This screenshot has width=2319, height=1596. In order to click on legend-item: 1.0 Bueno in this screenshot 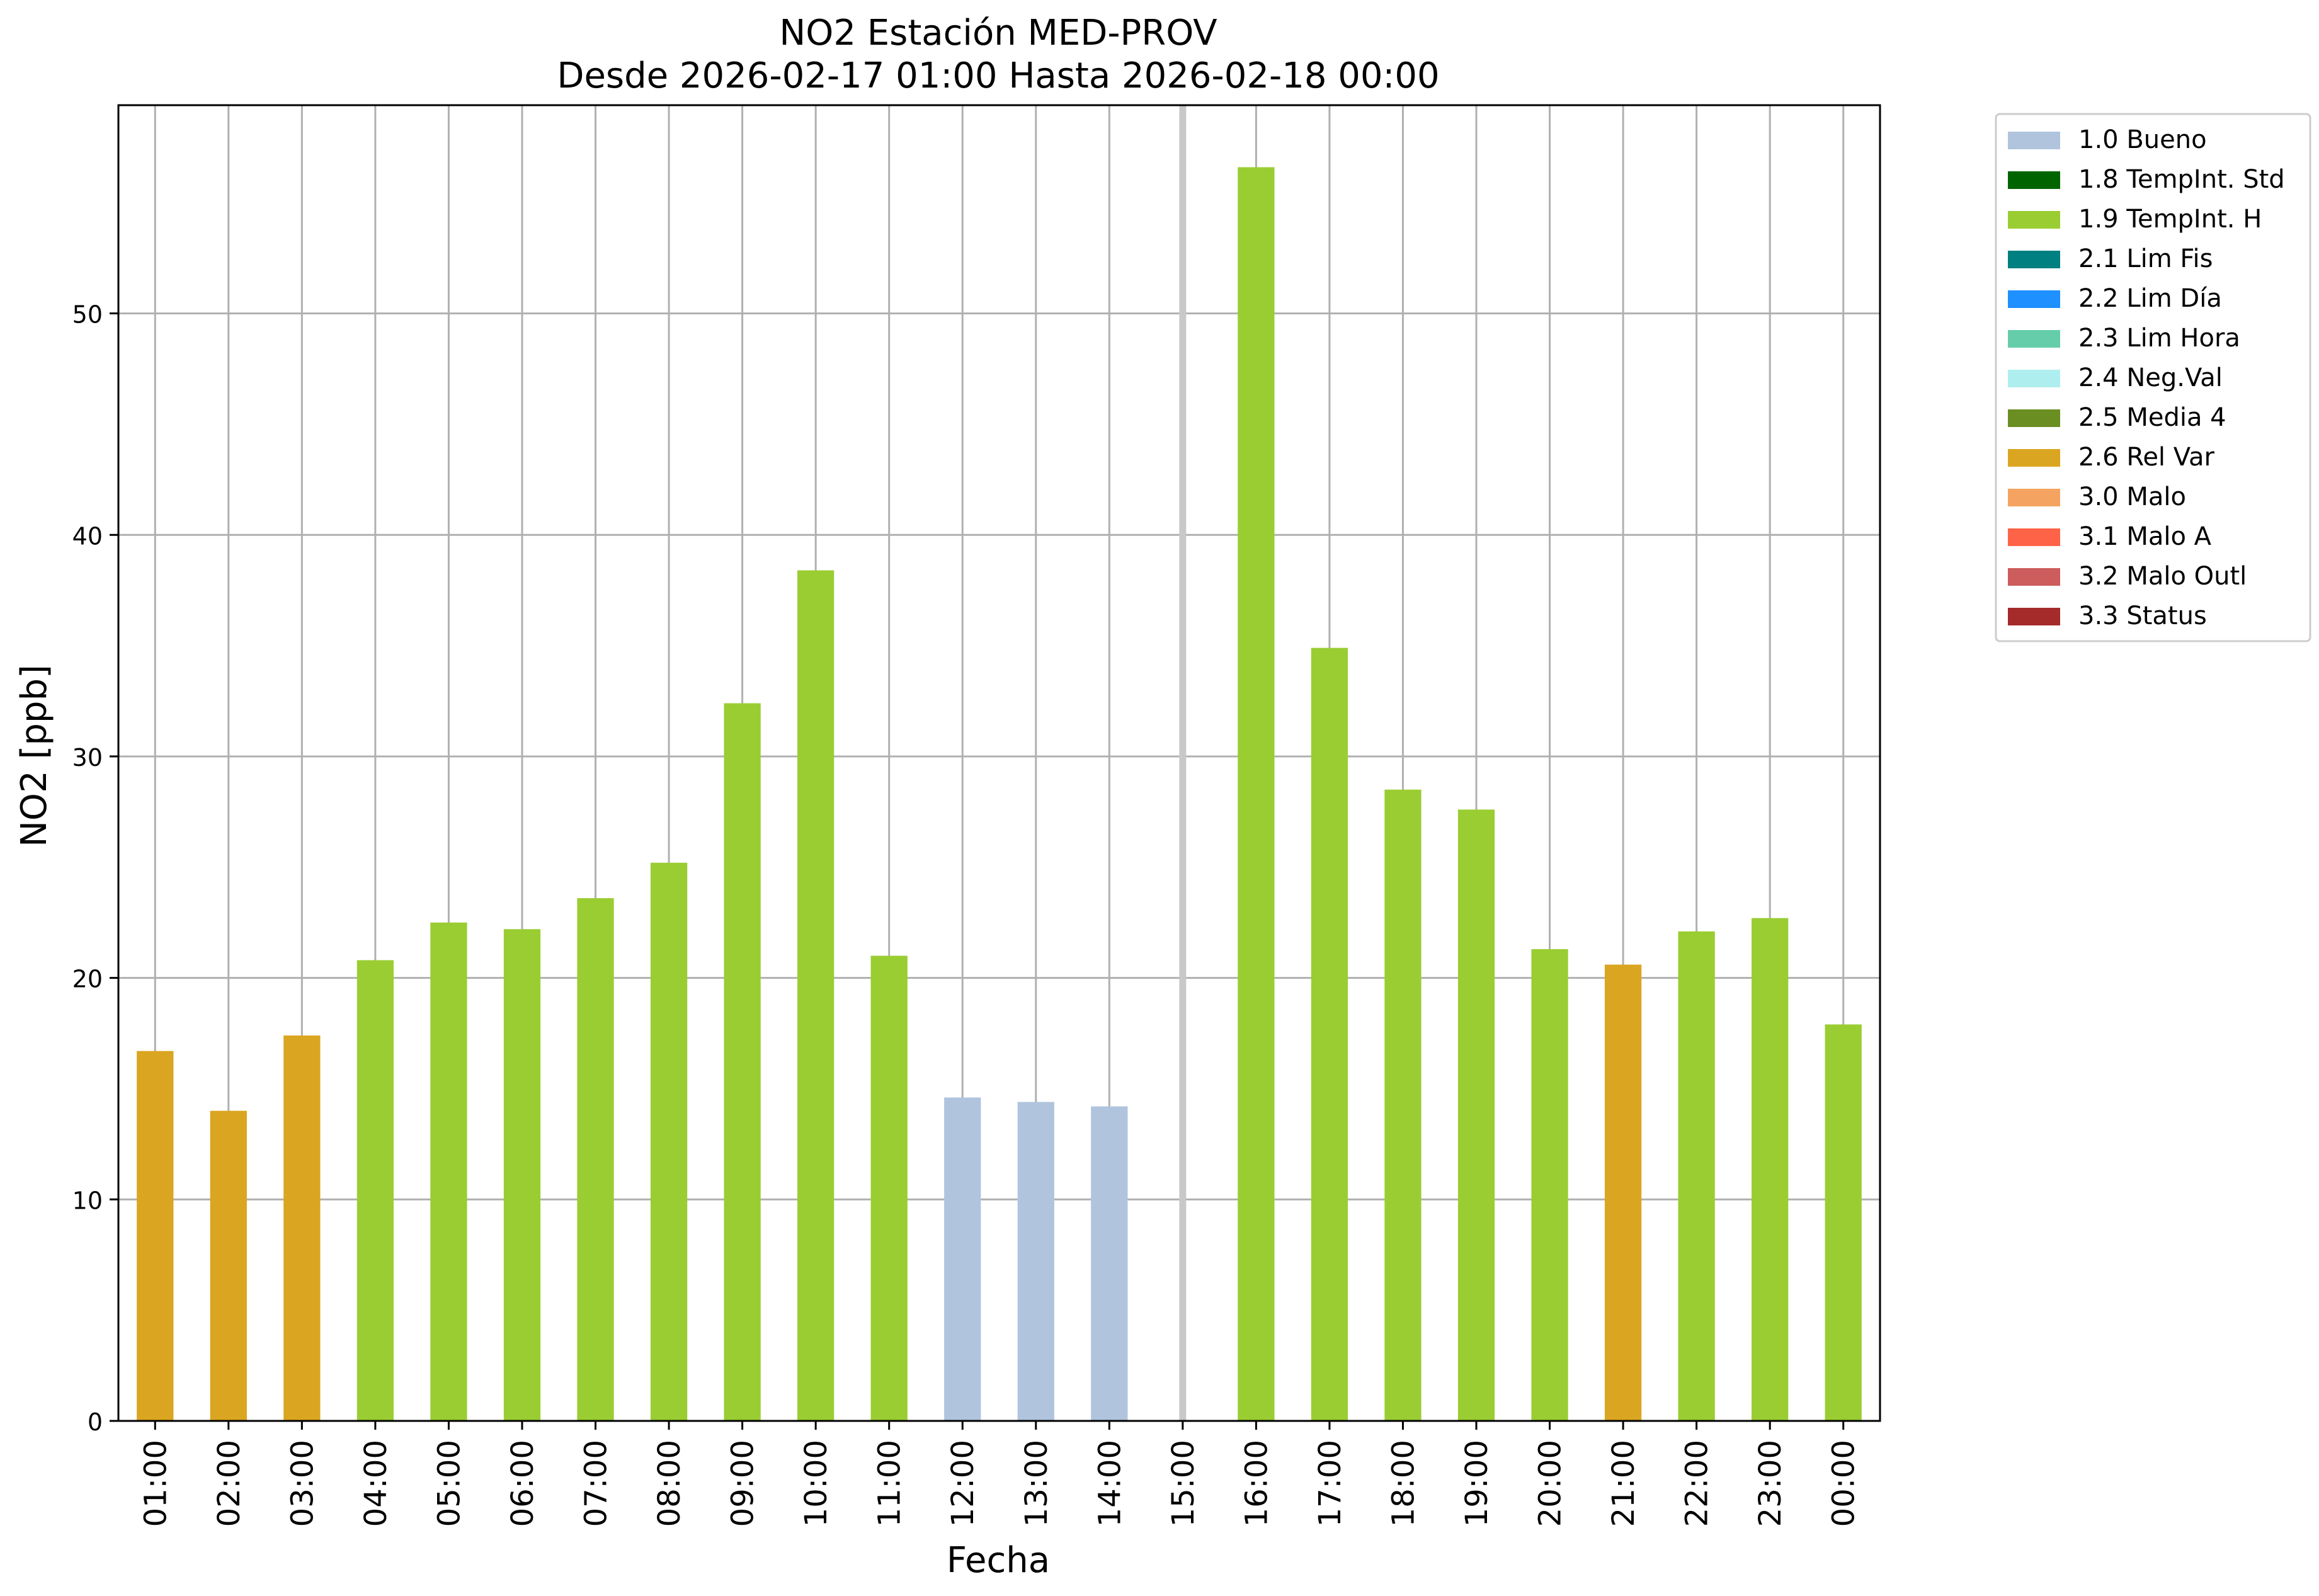, I will do `click(2107, 139)`.